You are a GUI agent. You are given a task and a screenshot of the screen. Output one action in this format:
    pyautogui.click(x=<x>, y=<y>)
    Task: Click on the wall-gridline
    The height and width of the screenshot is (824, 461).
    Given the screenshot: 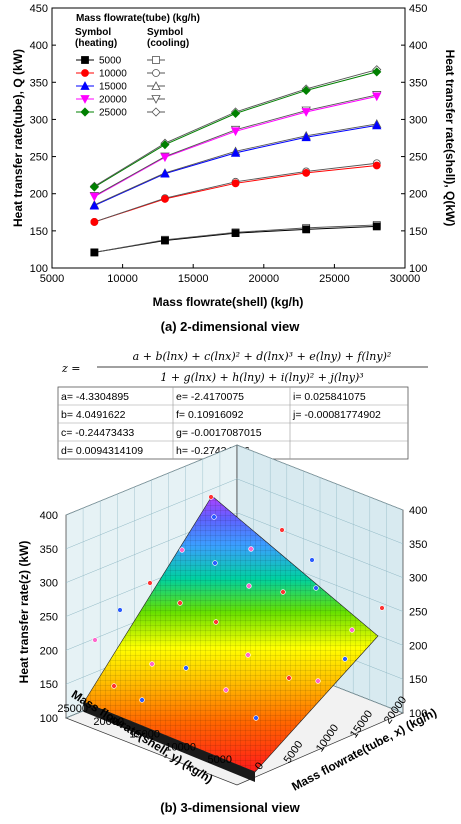 What is the action you would take?
    pyautogui.click(x=234, y=480)
    